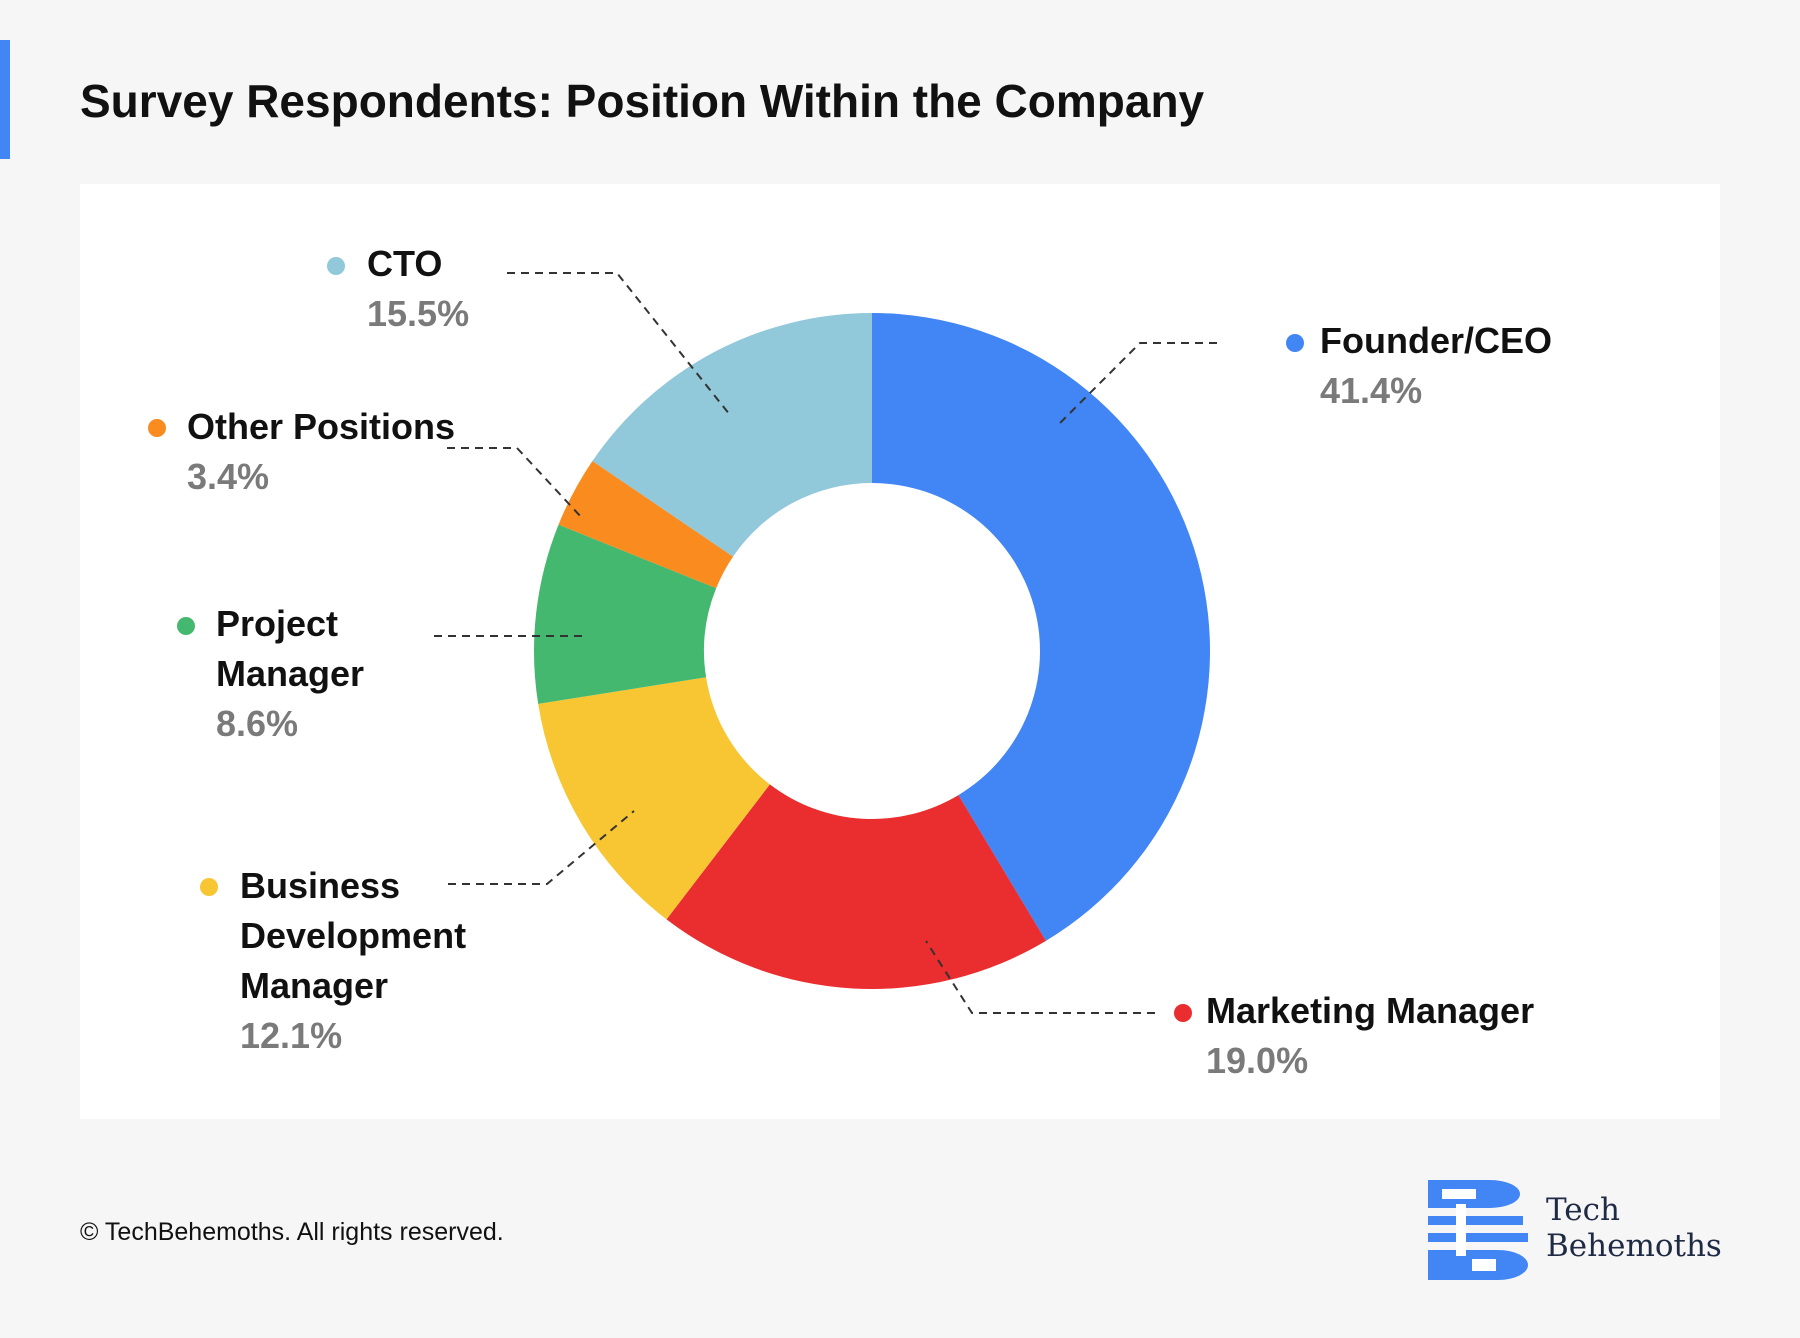  Describe the element at coordinates (856, 887) in the screenshot. I see `slice-marketing-manager` at that location.